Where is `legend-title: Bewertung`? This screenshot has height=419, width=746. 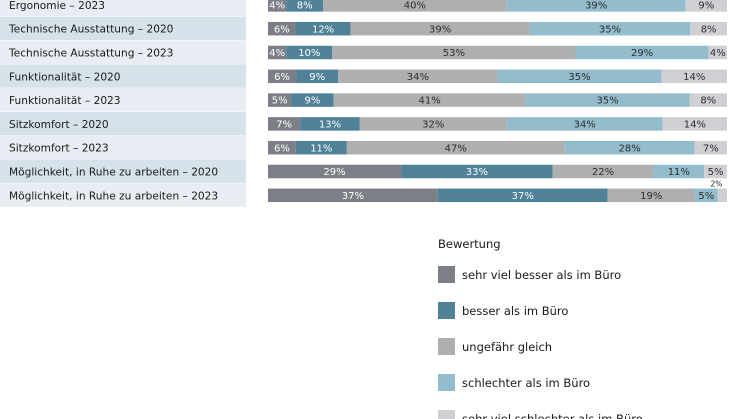
legend-title: Bewertung is located at coordinates (469, 244).